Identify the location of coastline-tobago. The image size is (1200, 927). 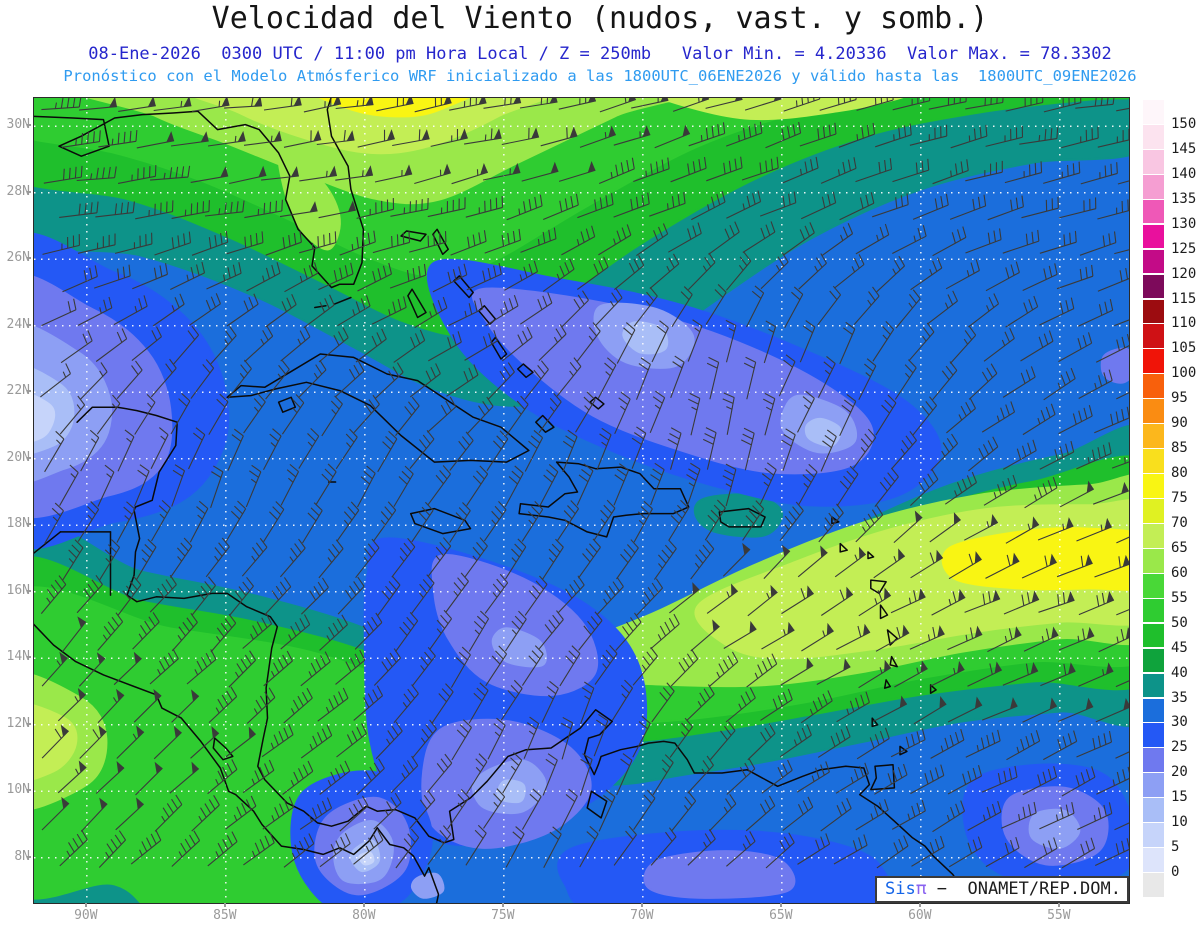
(903, 750).